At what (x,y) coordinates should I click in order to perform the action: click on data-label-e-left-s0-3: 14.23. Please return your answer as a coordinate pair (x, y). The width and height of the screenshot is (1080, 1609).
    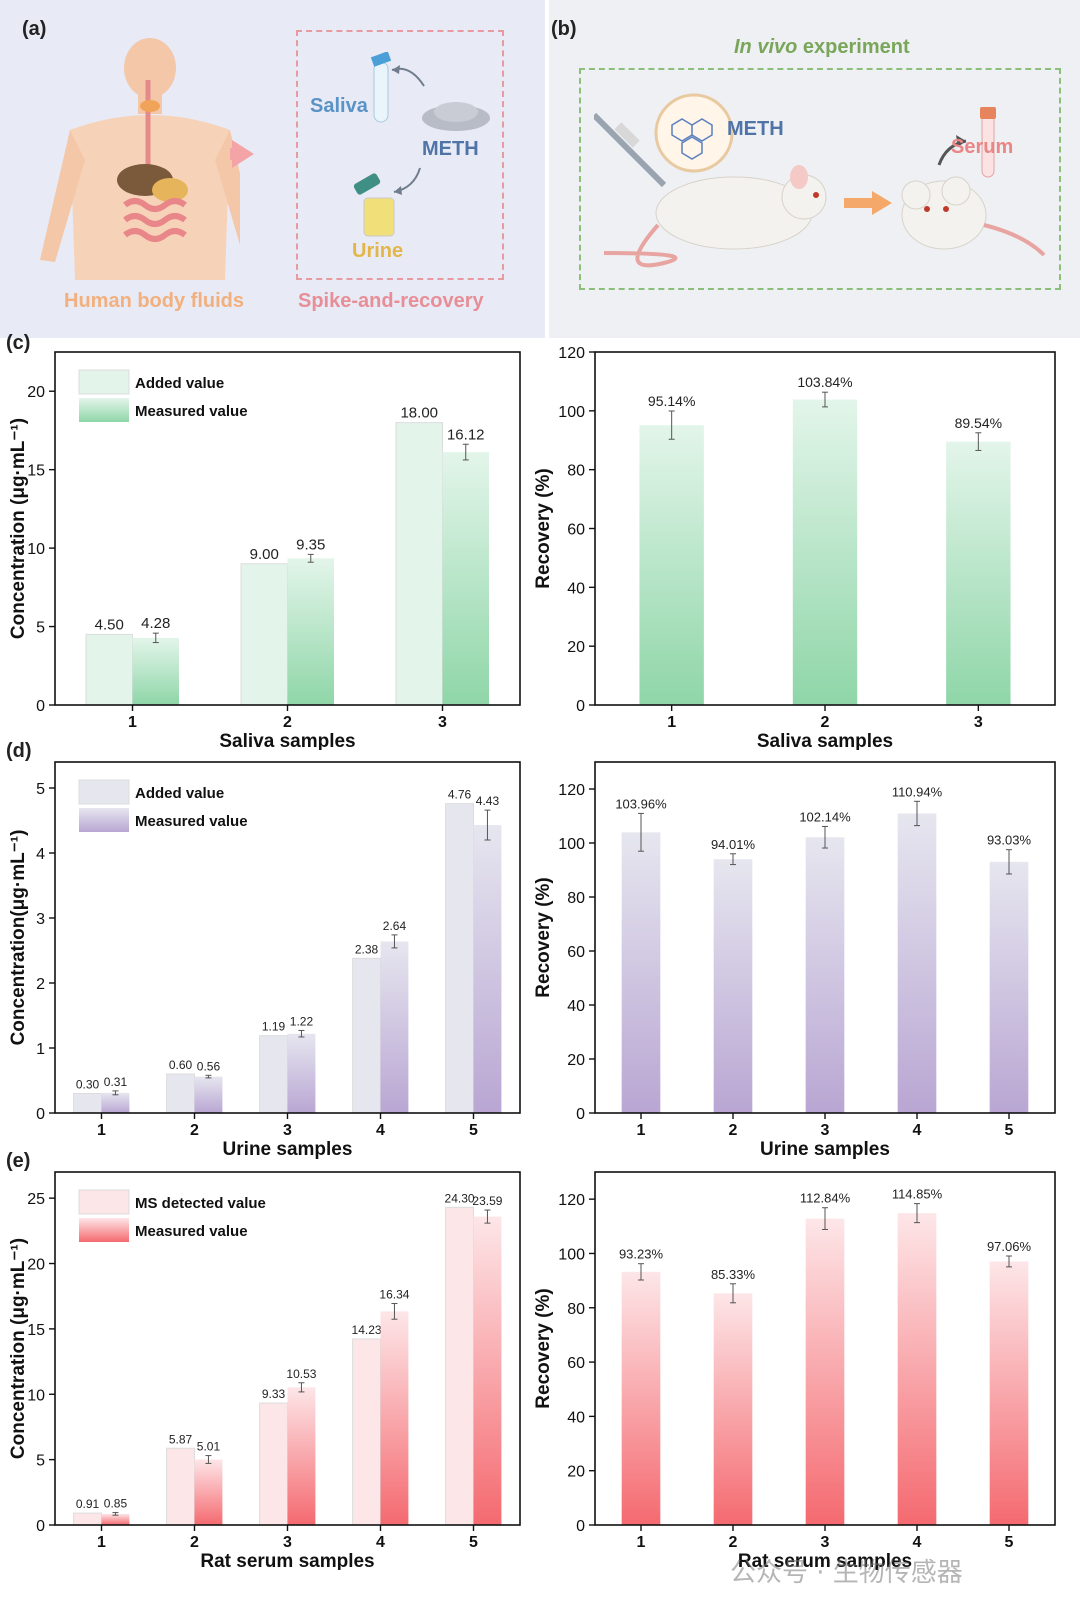
    Looking at the image, I should click on (367, 1330).